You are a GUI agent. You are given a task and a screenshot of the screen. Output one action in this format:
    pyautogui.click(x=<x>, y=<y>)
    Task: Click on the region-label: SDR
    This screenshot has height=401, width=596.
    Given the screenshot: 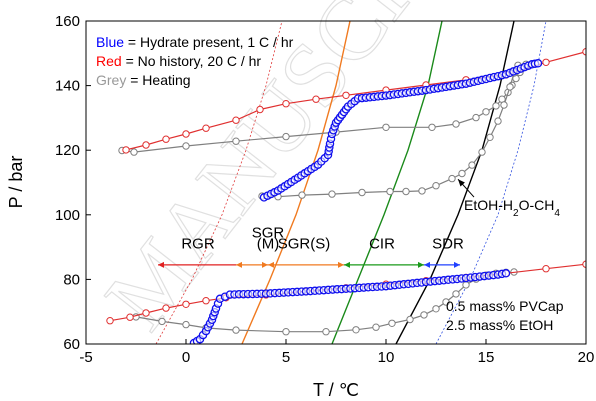 What is the action you would take?
    pyautogui.click(x=448, y=244)
    